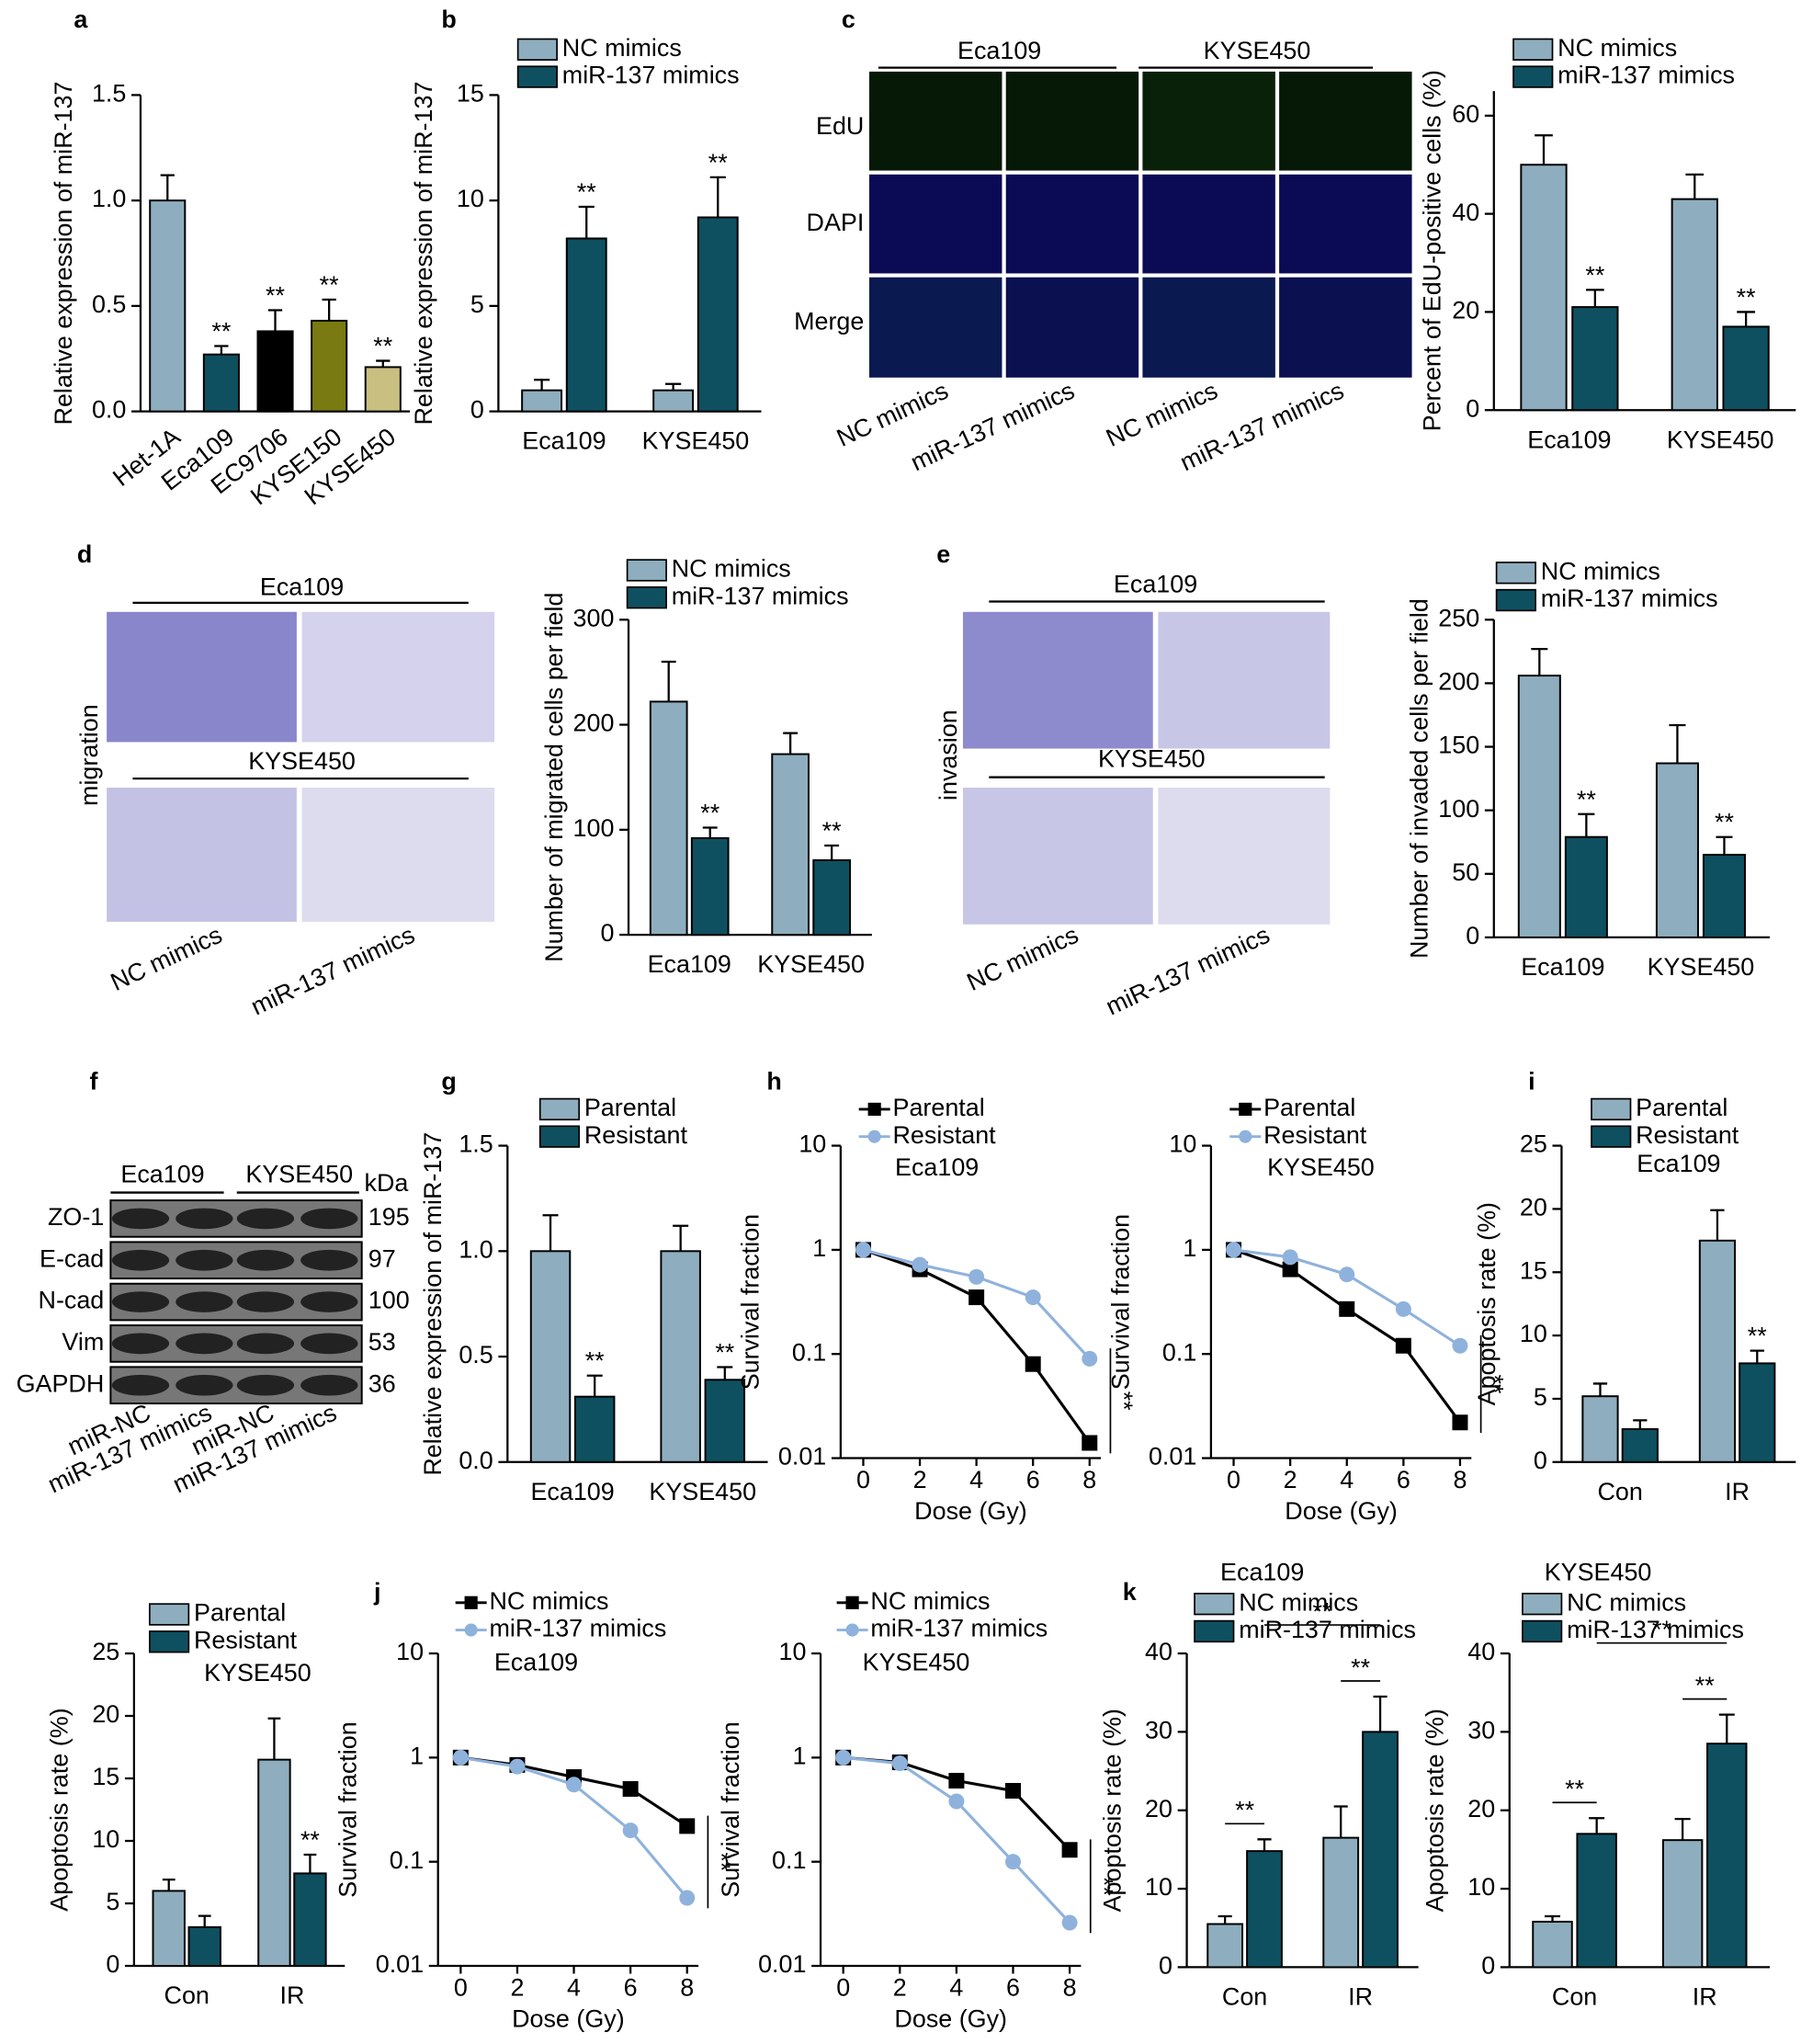  Describe the element at coordinates (1347, 1297) in the screenshot. I see `series-line` at that location.